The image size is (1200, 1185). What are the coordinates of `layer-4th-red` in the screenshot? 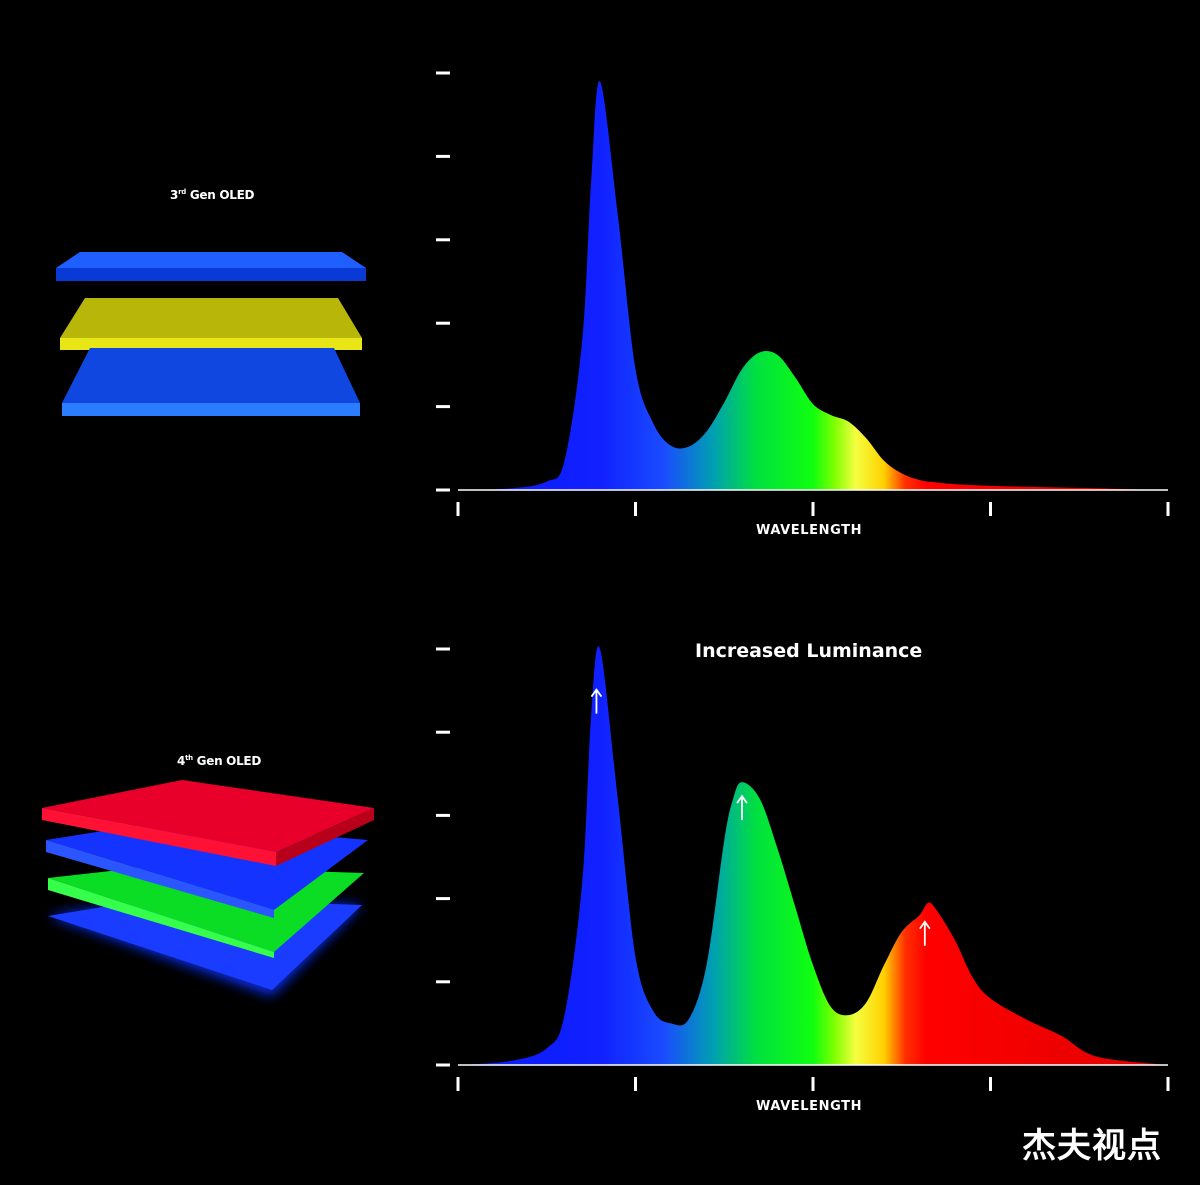 It's located at (208, 823).